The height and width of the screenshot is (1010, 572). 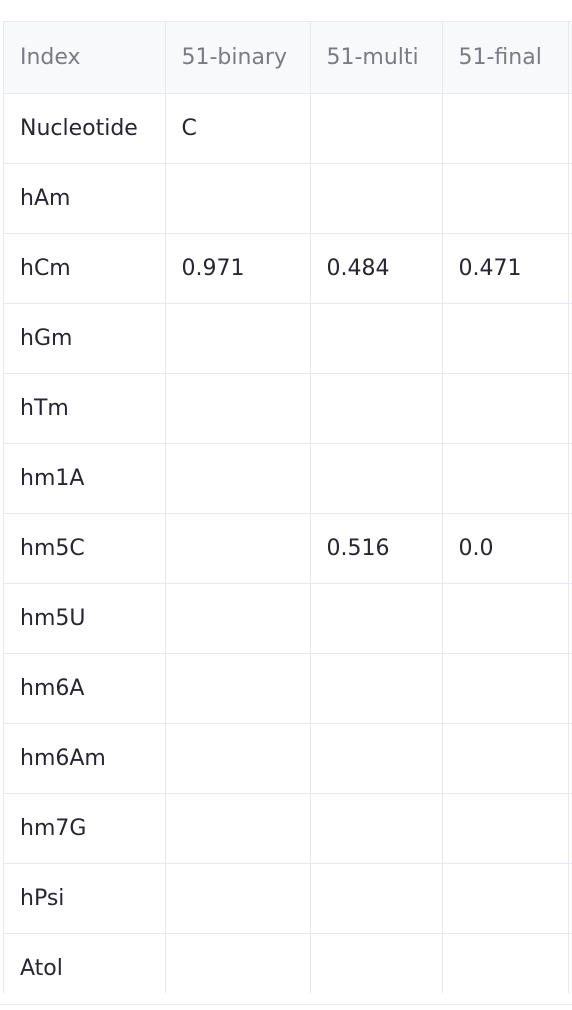 What do you see at coordinates (376, 548) in the screenshot?
I see `table-cell: 0.516` at bounding box center [376, 548].